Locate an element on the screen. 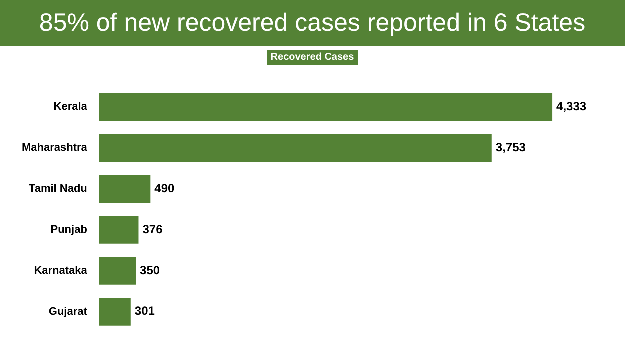 The height and width of the screenshot is (351, 625). y-tick-label: Gujarat is located at coordinates (68, 312).